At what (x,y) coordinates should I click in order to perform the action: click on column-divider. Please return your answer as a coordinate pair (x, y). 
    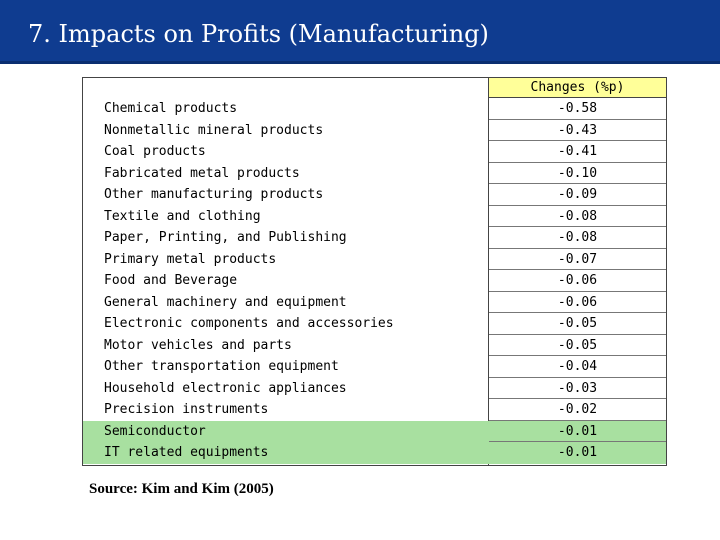
    Looking at the image, I should click on (488, 281).